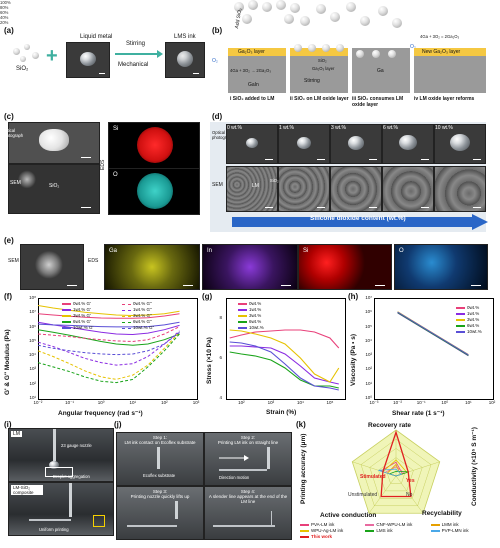 The image size is (500, 548). I want to click on content-arrow, so click(360, 222).